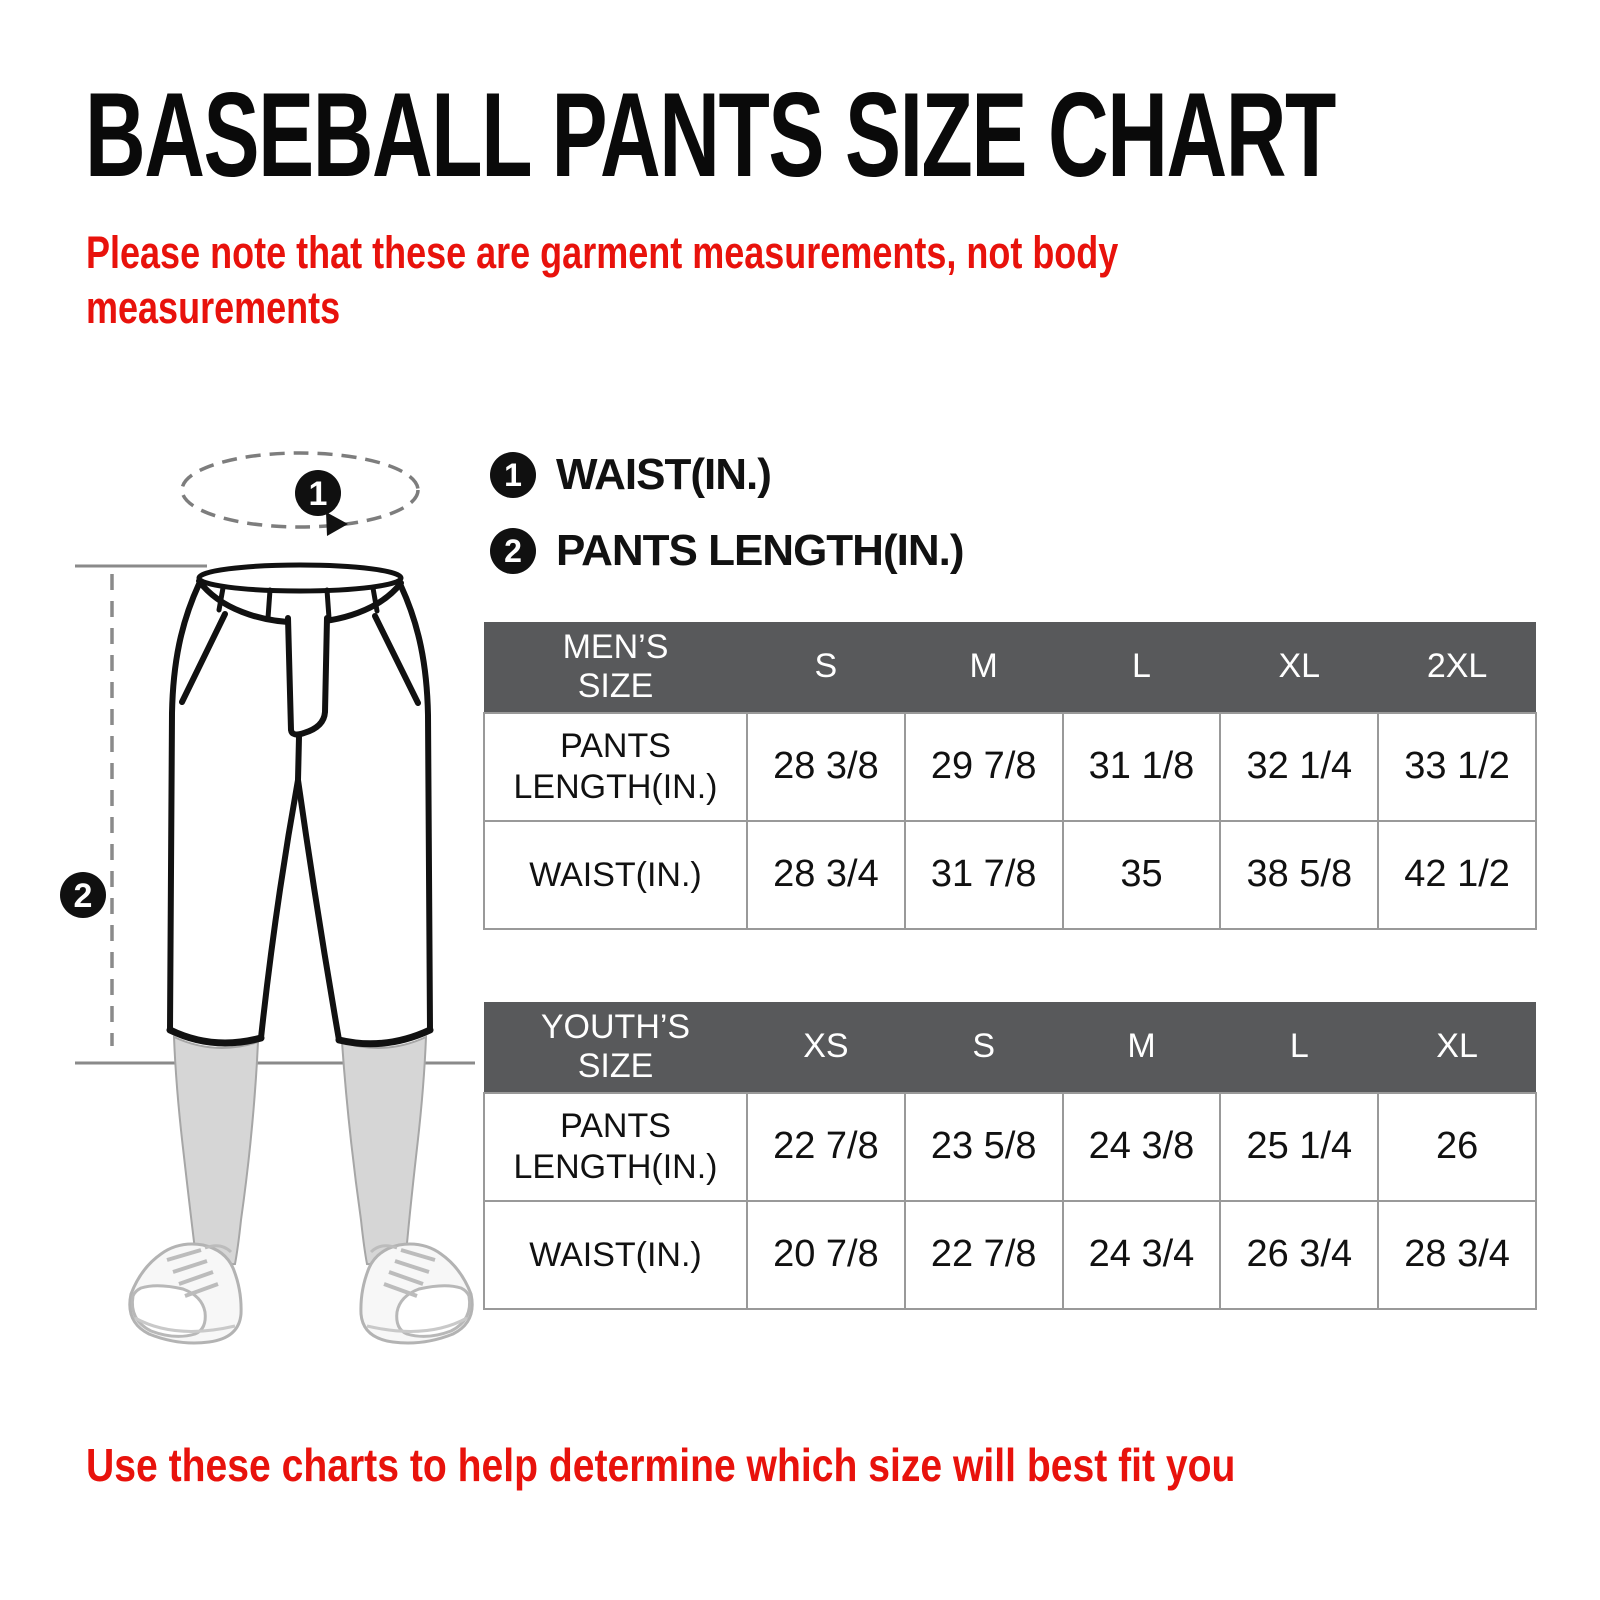 This screenshot has height=1600, width=1600. What do you see at coordinates (1141, 875) in the screenshot?
I see `value-cell: 35` at bounding box center [1141, 875].